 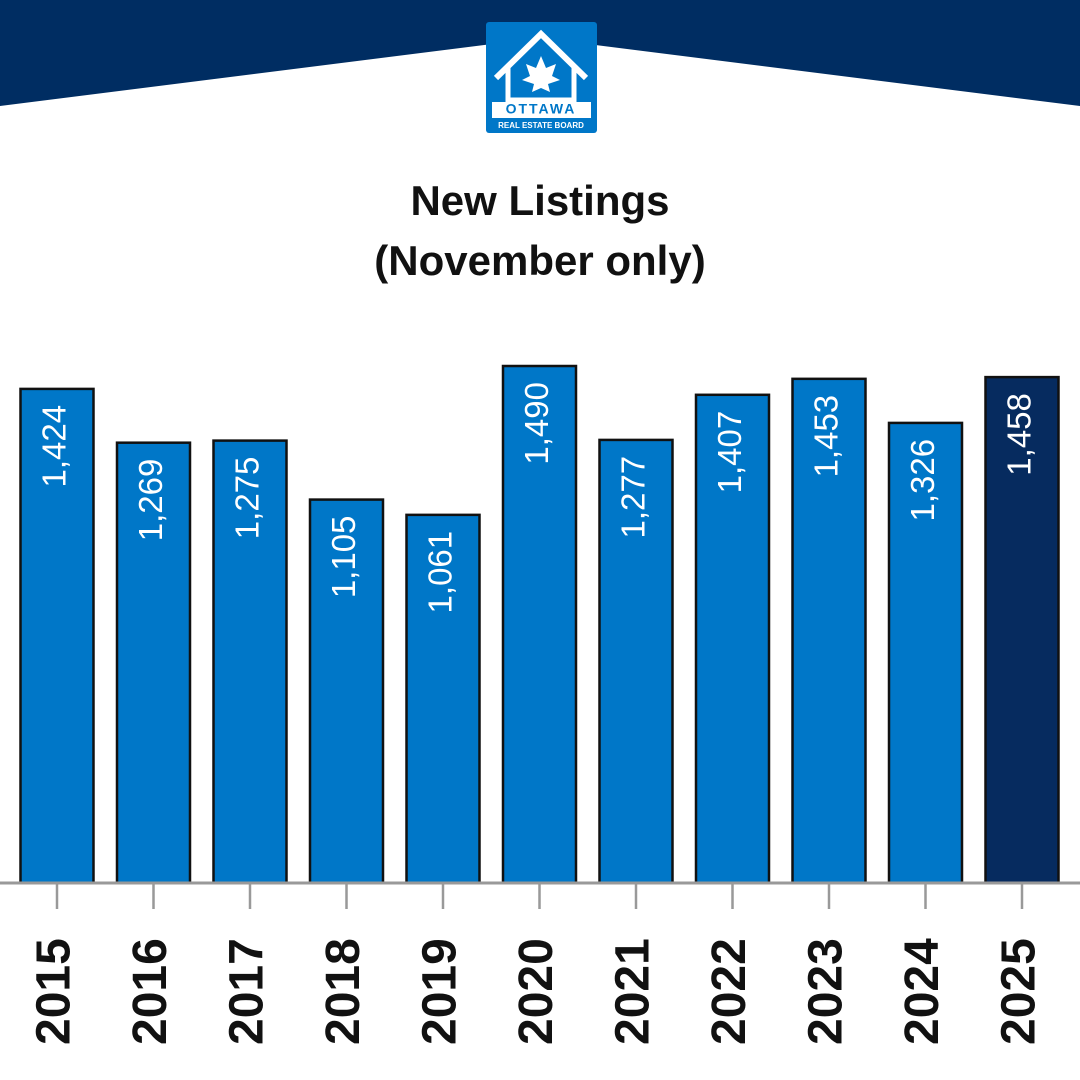 What do you see at coordinates (1019, 991) in the screenshot?
I see `x-tick-label: 2025` at bounding box center [1019, 991].